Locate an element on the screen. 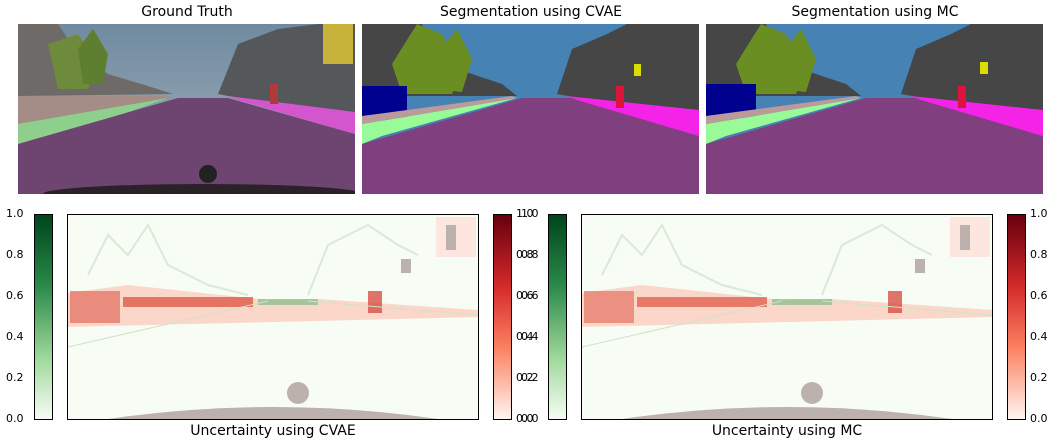 The width and height of the screenshot is (1060, 441). seg-mc-title: Segmentation using MC is located at coordinates (875, 12).